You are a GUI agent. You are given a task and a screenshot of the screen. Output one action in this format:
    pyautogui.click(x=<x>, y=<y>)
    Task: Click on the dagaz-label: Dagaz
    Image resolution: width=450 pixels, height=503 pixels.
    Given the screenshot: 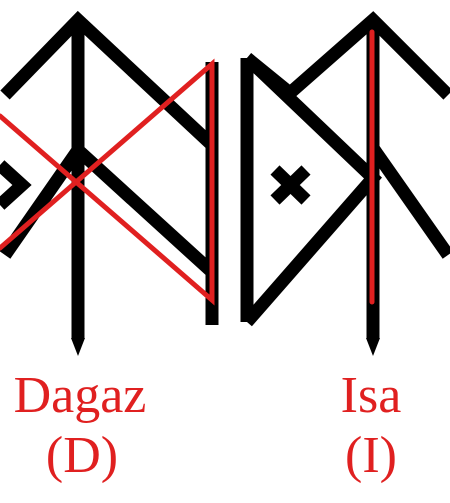 What is the action you would take?
    pyautogui.click(x=80, y=395)
    